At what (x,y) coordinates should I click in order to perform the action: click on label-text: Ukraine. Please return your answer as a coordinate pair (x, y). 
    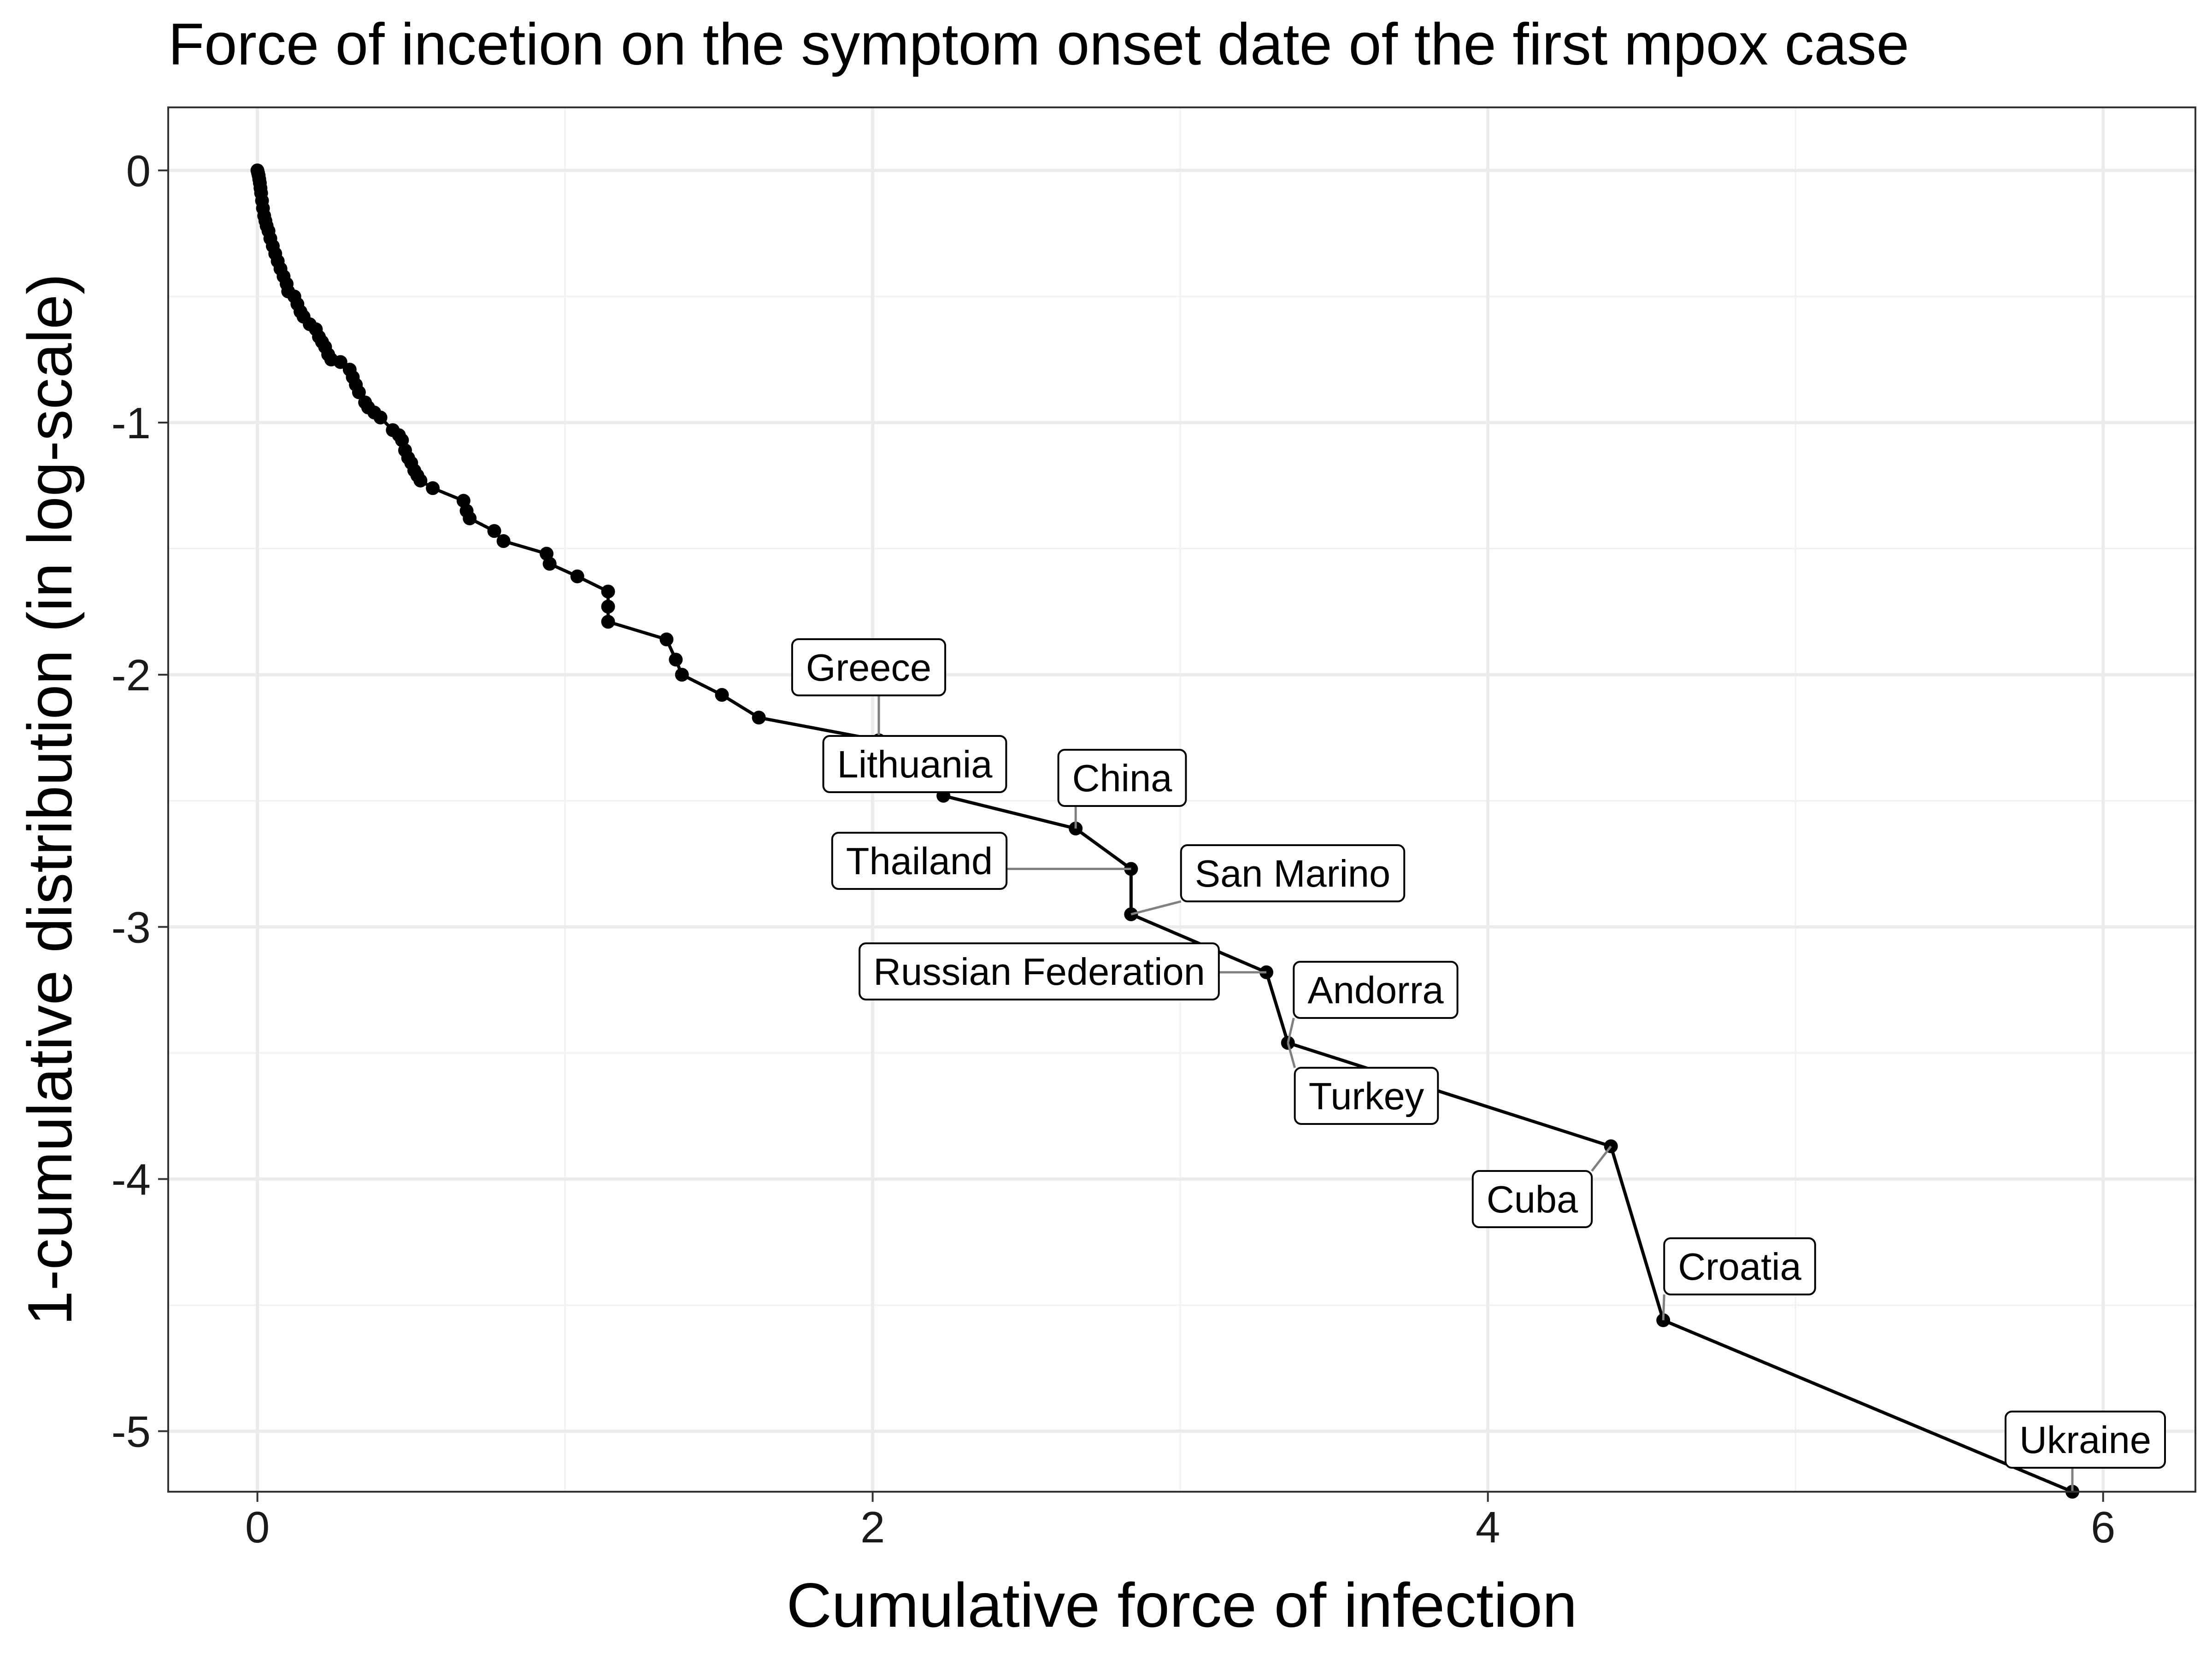
    Looking at the image, I should click on (2085, 1439).